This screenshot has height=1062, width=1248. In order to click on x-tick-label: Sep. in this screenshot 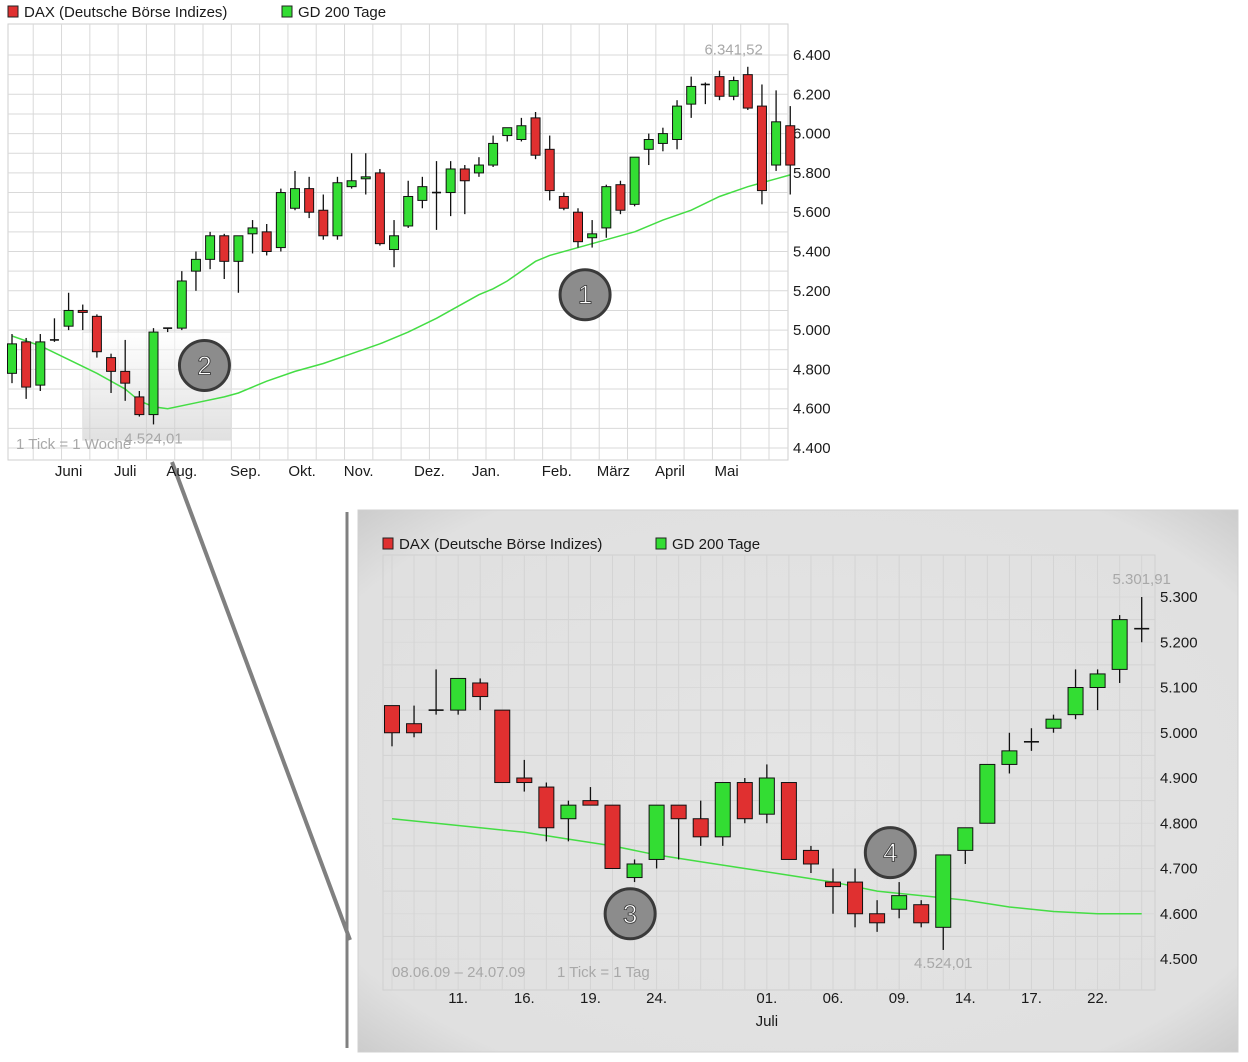, I will do `click(245, 471)`.